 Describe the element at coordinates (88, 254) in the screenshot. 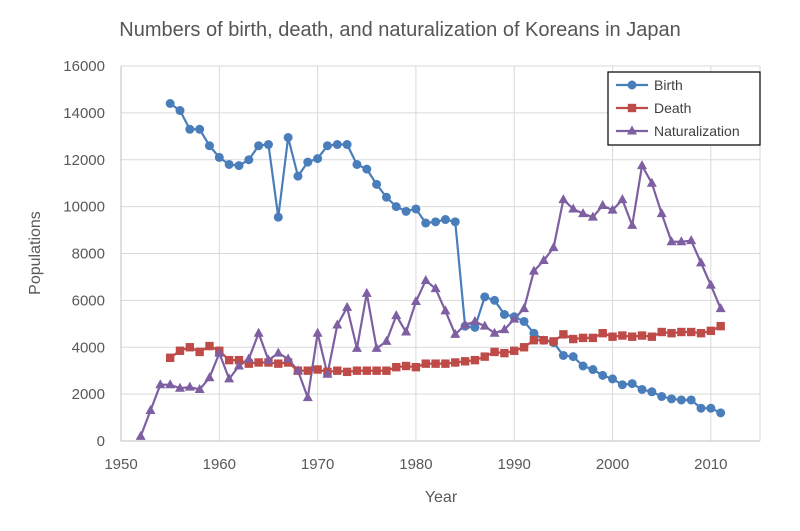

I see `y-tick-label: 8000` at that location.